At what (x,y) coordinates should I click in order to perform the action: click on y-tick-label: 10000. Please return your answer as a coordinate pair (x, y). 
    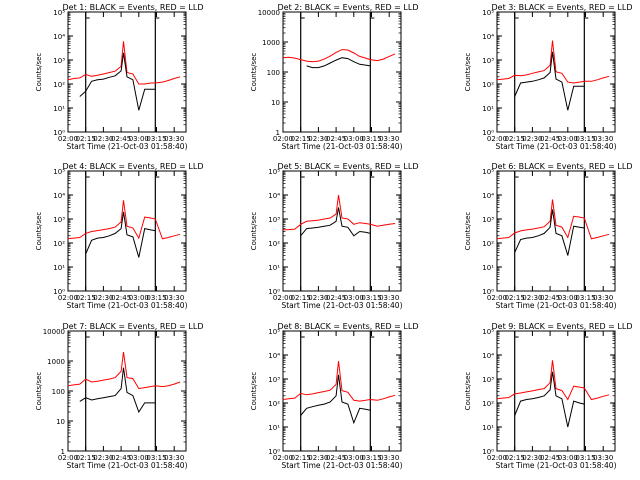
    Looking at the image, I should click on (54, 332).